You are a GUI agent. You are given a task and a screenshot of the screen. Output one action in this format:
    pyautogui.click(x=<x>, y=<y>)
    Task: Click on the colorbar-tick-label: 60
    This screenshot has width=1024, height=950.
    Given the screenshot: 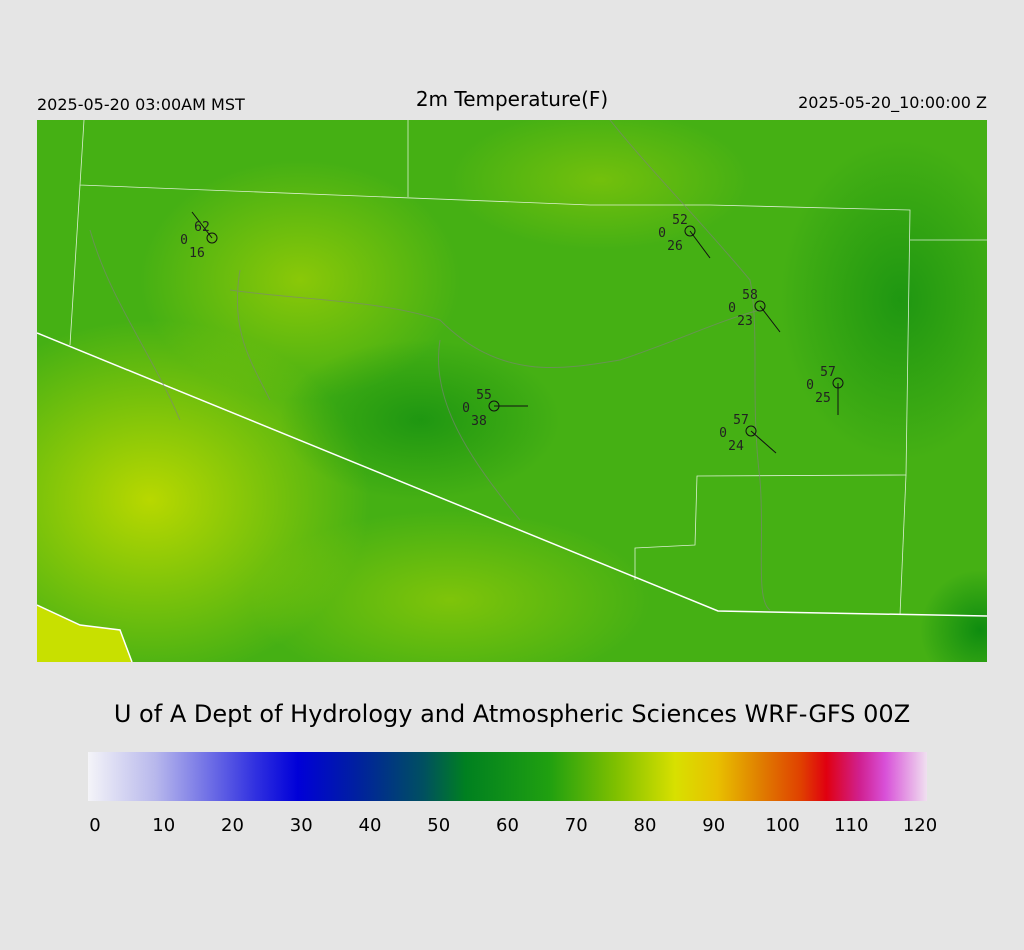 What is the action you would take?
    pyautogui.click(x=507, y=825)
    